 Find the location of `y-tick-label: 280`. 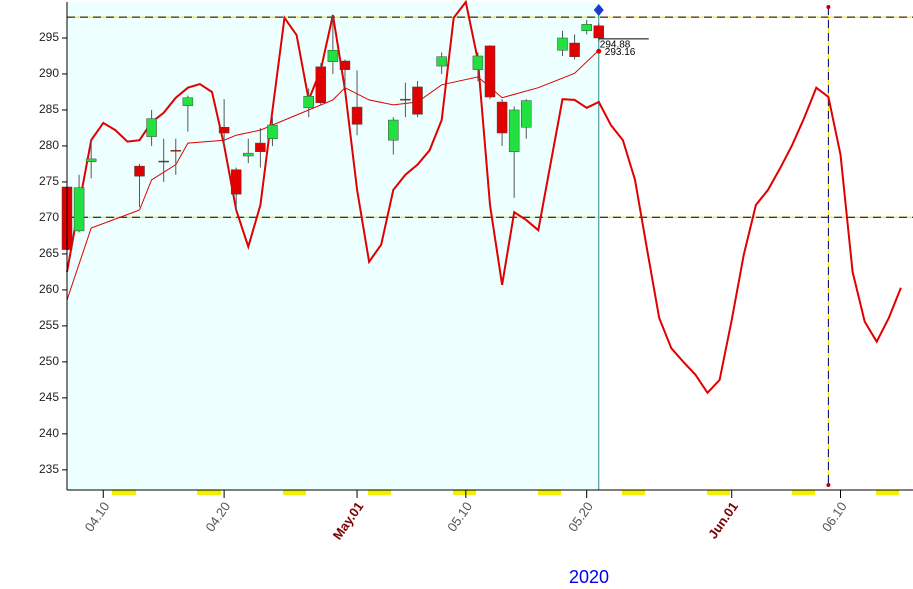

y-tick-label: 280 is located at coordinates (49, 145).